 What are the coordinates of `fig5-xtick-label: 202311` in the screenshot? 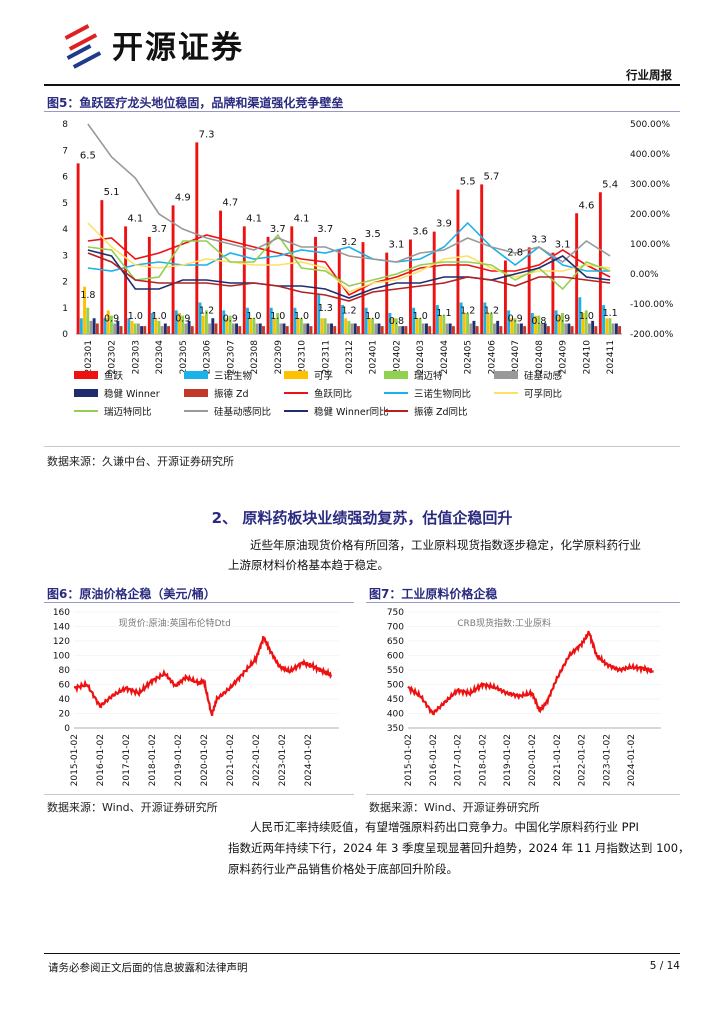 It's located at (326, 357).